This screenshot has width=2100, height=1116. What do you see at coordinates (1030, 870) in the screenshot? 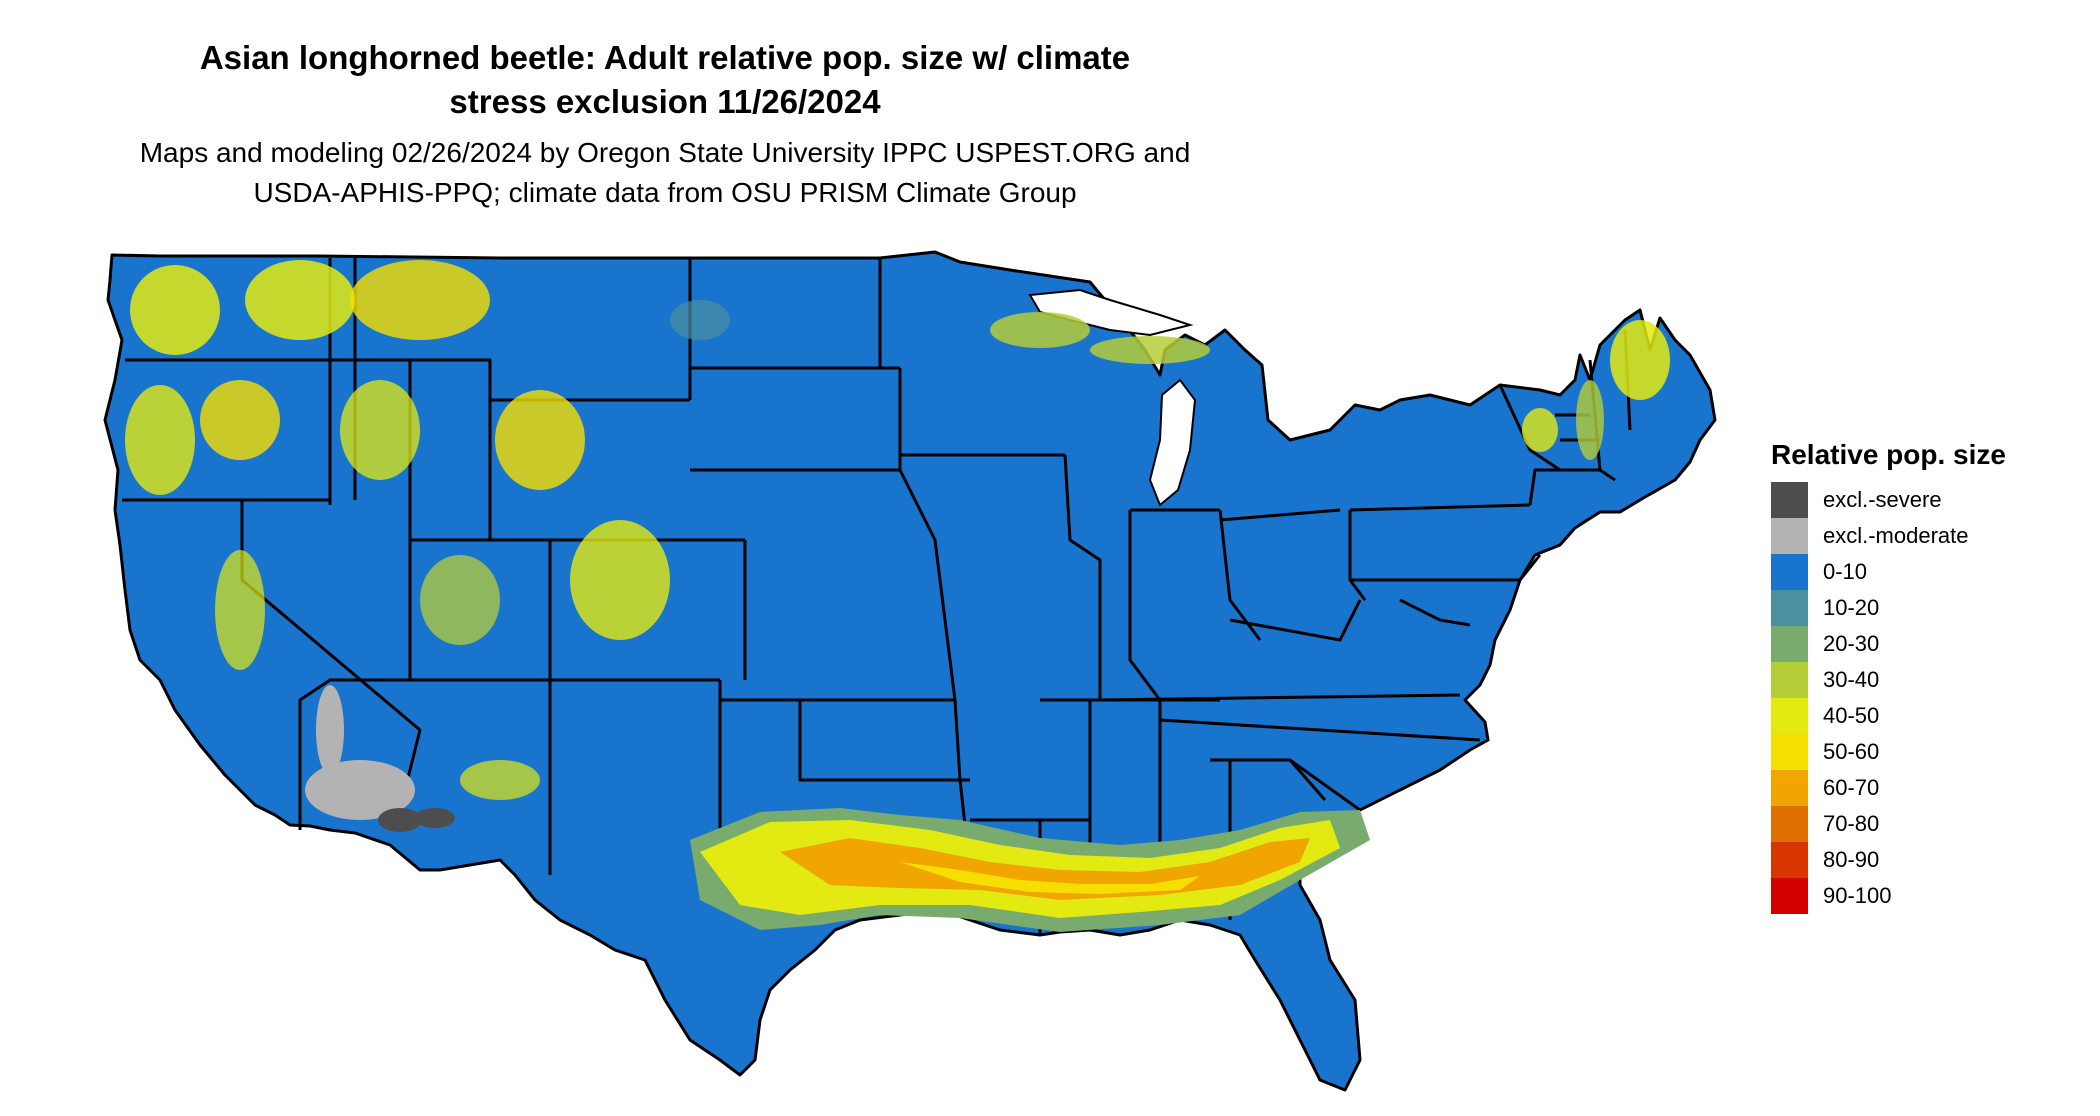
I see `south-suitability-band` at bounding box center [1030, 870].